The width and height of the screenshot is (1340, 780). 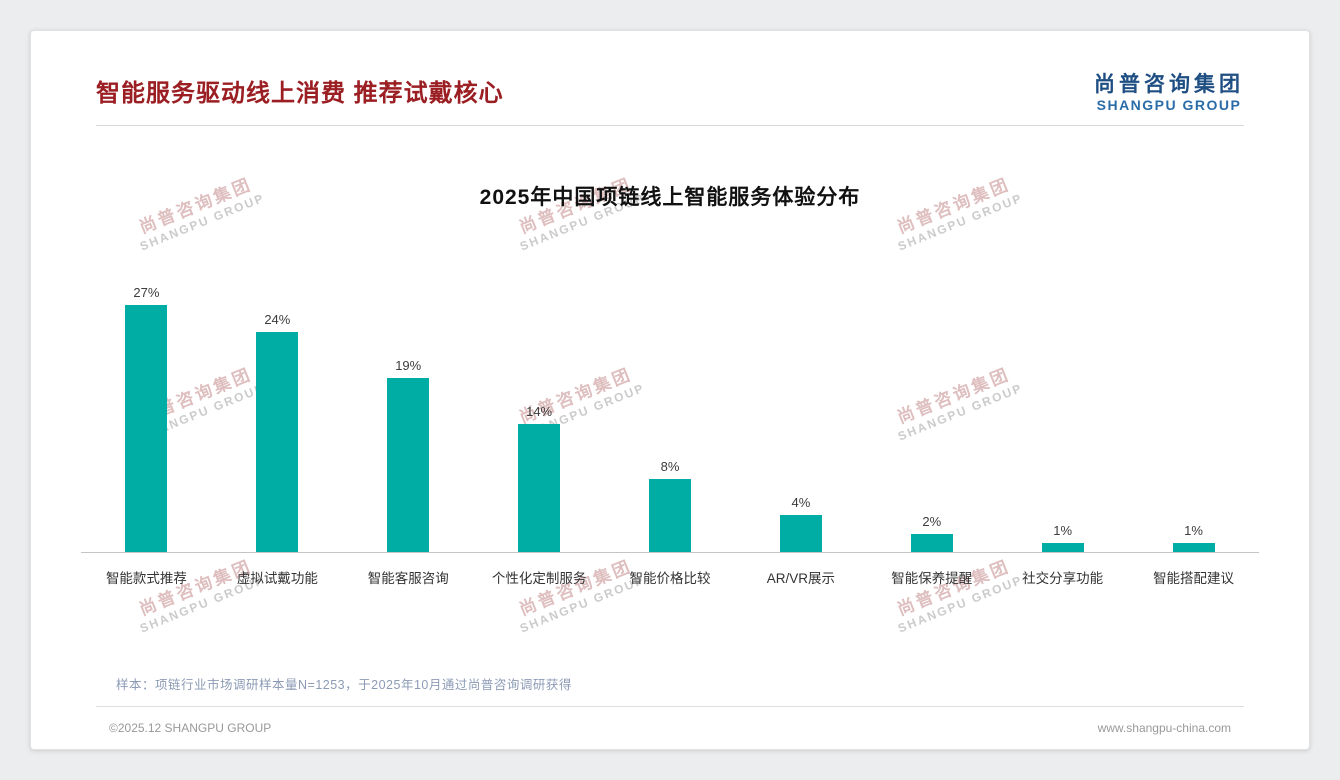 What do you see at coordinates (277, 579) in the screenshot?
I see `category-label: 虚拟试戴功能` at bounding box center [277, 579].